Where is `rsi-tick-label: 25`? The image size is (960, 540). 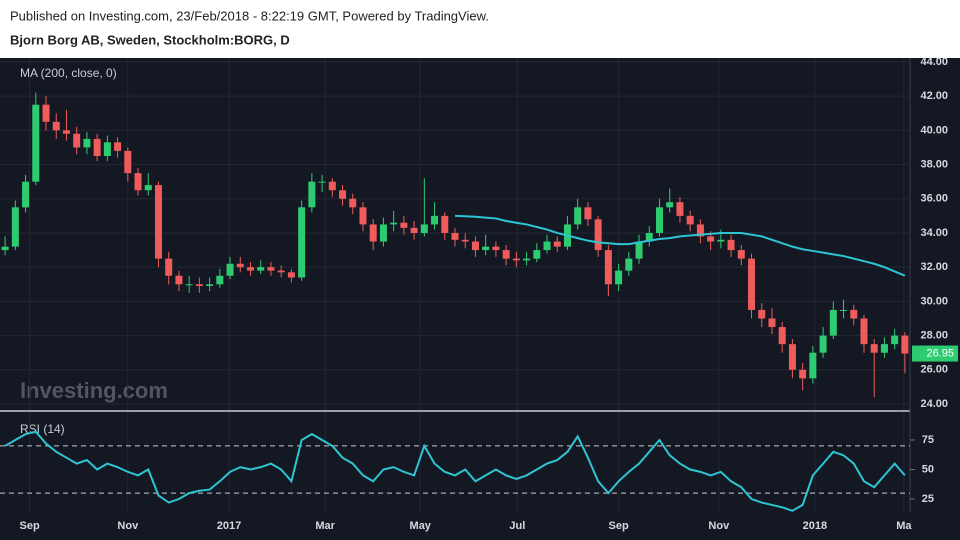
rsi-tick-label: 25 is located at coordinates (928, 499).